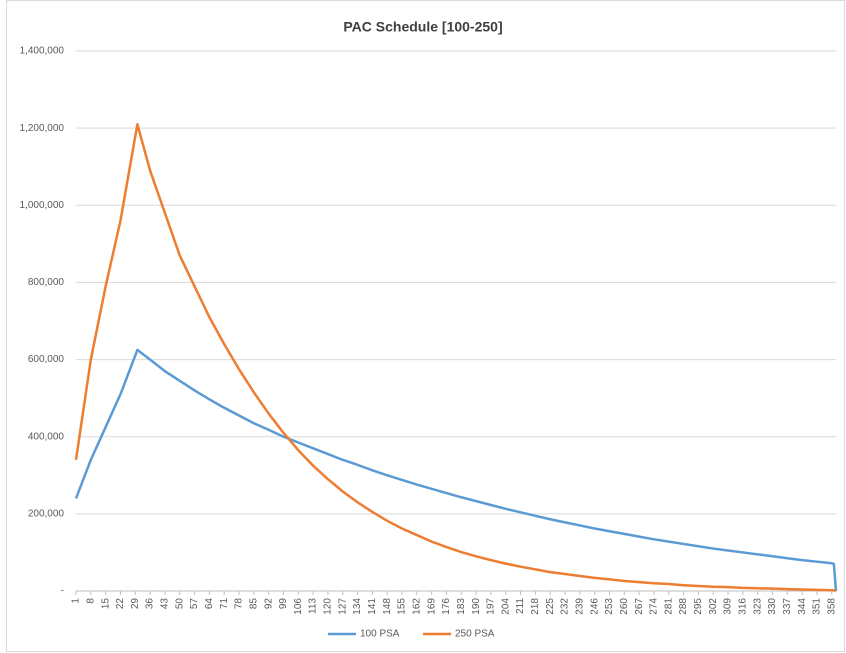 The image size is (846, 653). Describe the element at coordinates (342, 606) in the screenshot. I see `x-tick-label: 127` at that location.